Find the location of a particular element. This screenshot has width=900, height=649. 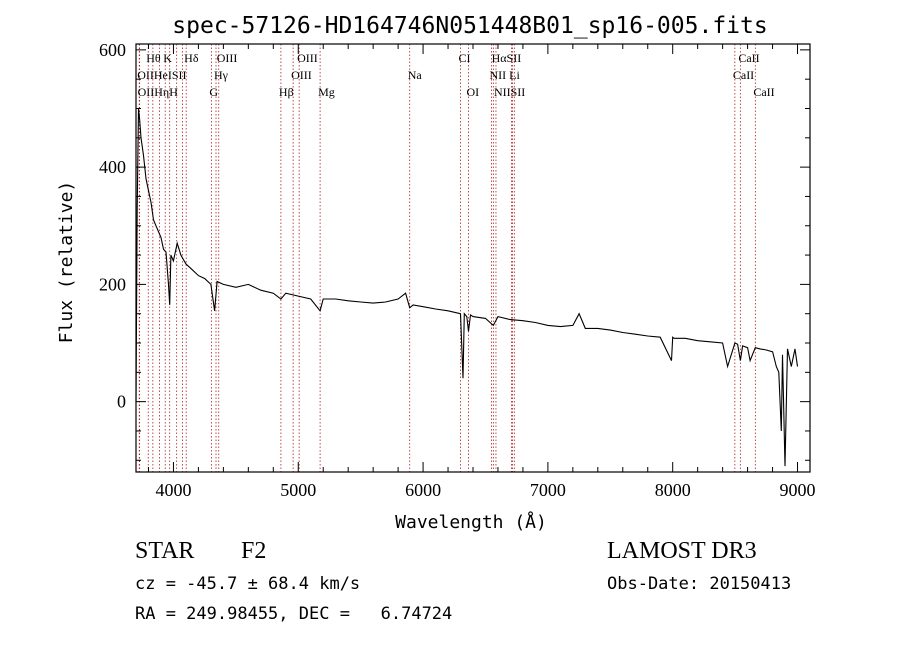

line-label: NIISII is located at coordinates (509, 92).